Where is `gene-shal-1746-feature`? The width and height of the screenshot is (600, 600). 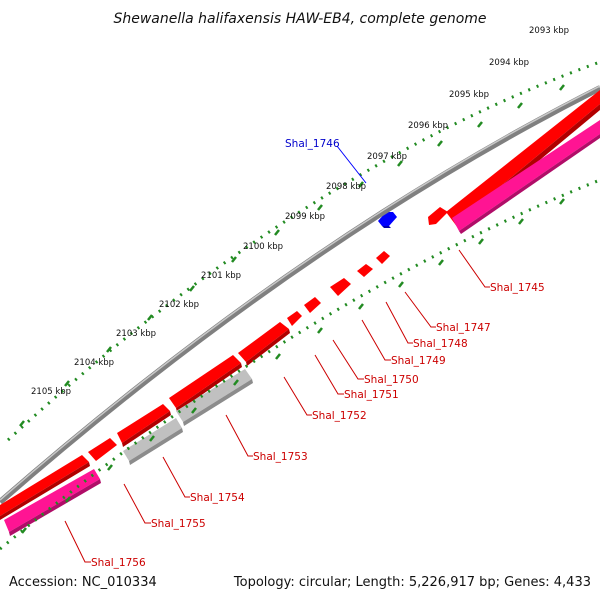 gene-shal-1746-feature is located at coordinates (387, 220).